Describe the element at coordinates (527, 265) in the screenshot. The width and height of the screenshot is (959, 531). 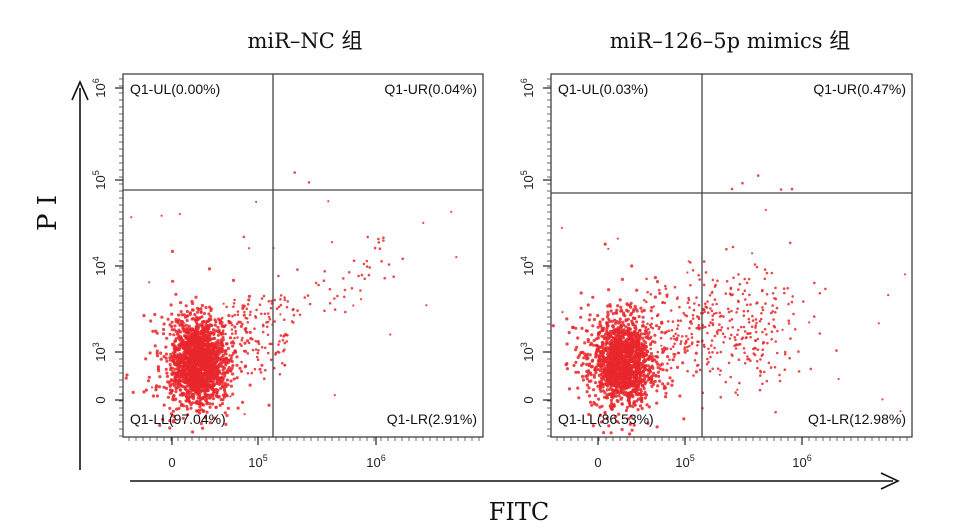
I see `y-tick-label: 104` at that location.